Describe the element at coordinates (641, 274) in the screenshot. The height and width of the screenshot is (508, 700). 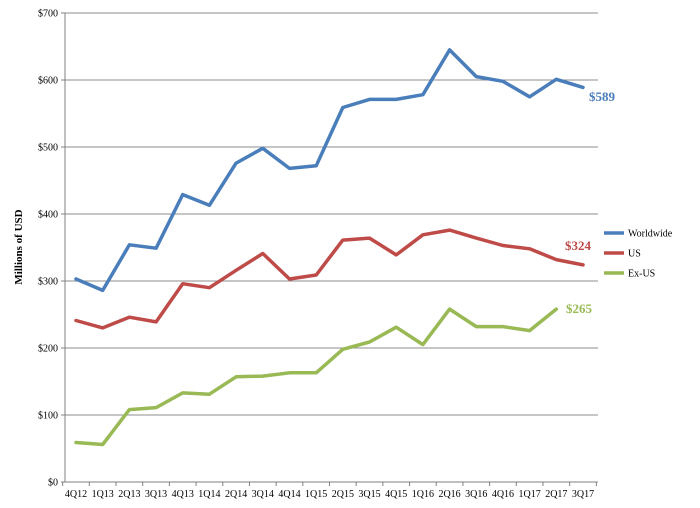
I see `legend-label: Ex-US` at that location.